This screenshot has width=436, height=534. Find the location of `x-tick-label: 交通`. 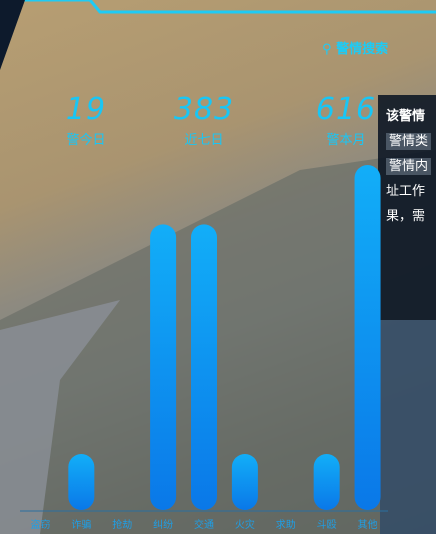

x-tick-label: 交通 is located at coordinates (204, 524).